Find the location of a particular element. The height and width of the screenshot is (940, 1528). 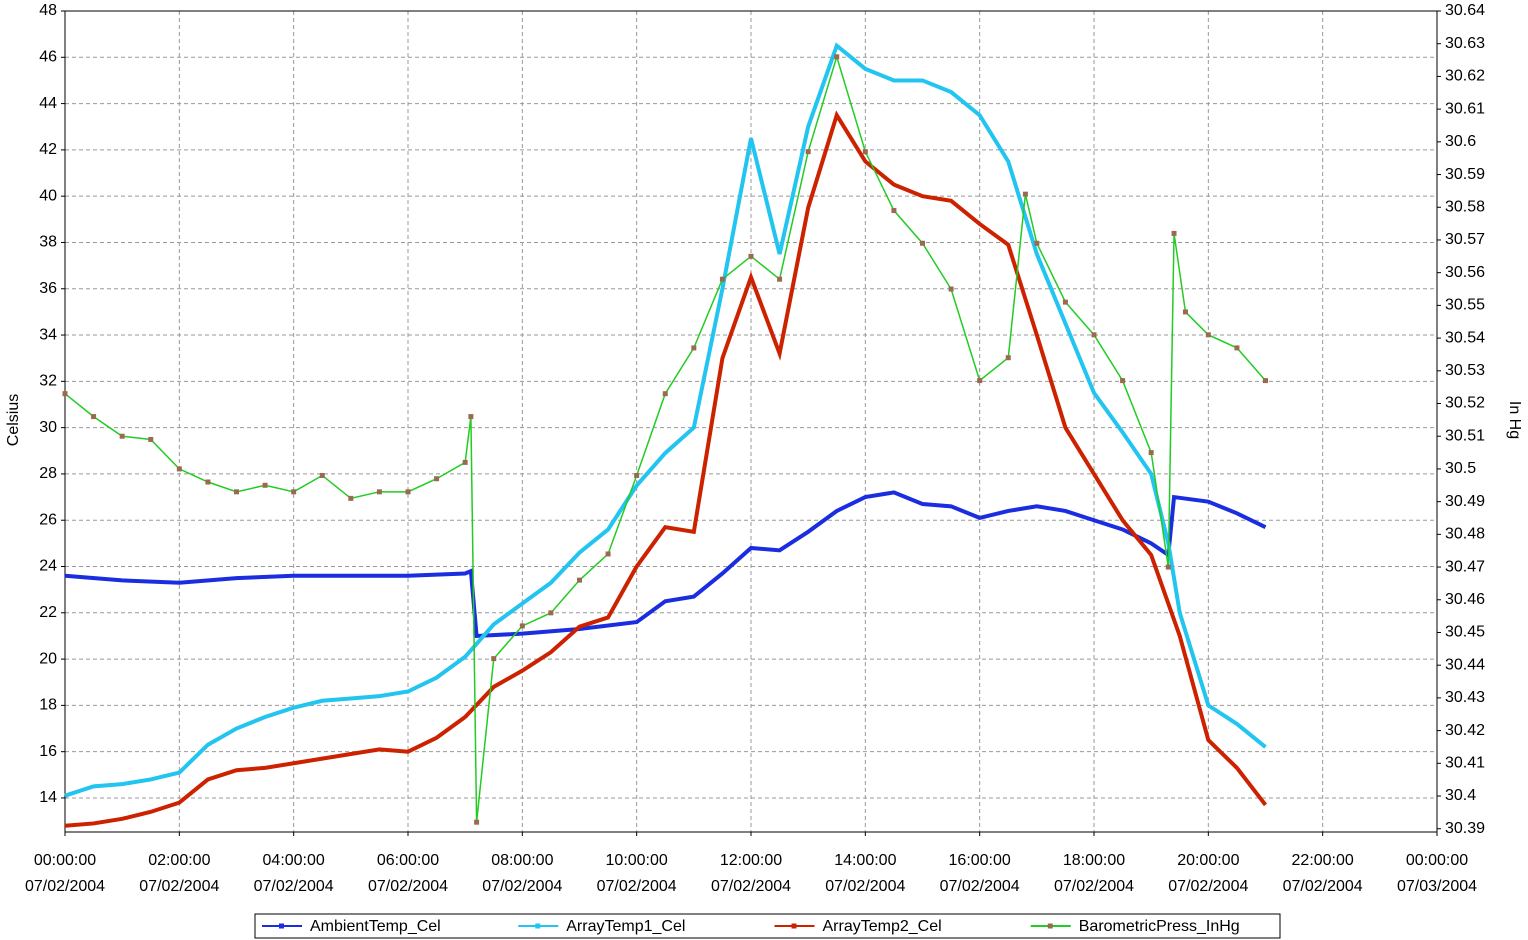

x-tick-label: 12:00:00 is located at coordinates (751, 860).